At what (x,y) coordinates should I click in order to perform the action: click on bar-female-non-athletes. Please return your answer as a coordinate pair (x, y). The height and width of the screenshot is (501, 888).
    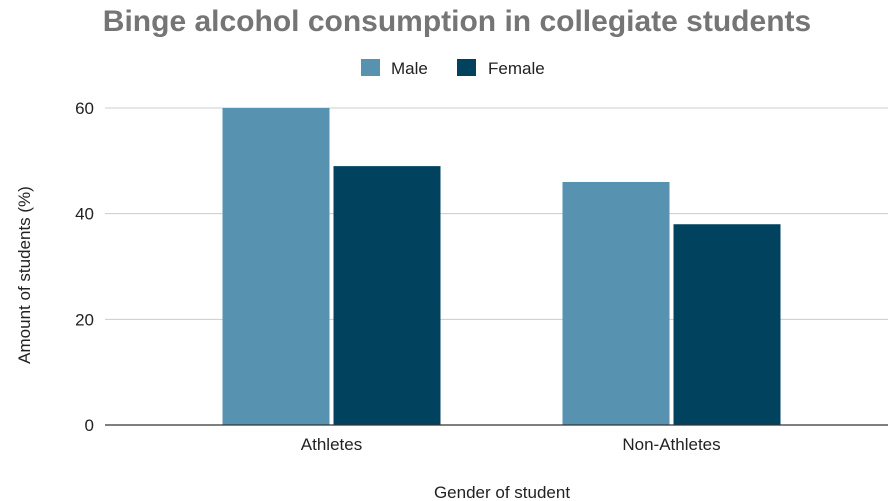
    Looking at the image, I should click on (727, 324).